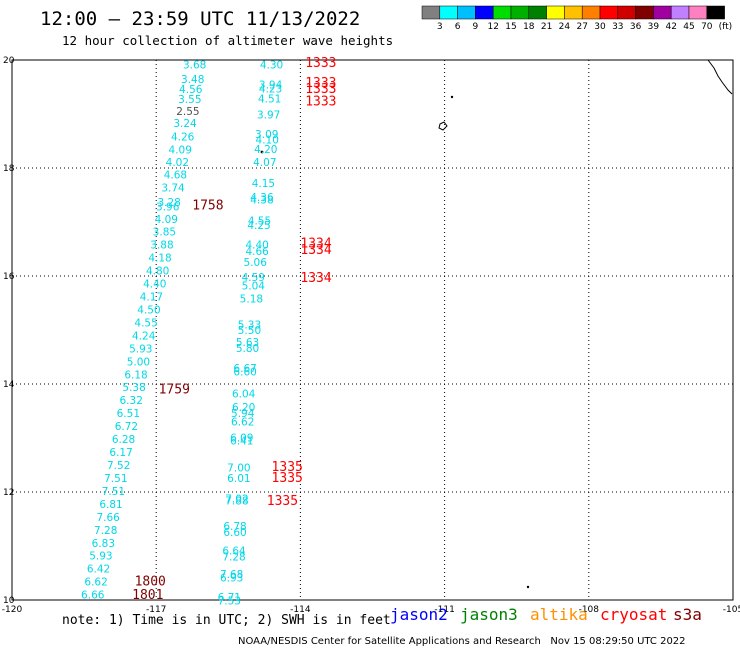 This screenshot has height=650, width=740. I want to click on wave-height-value: 4.25, so click(258, 226).